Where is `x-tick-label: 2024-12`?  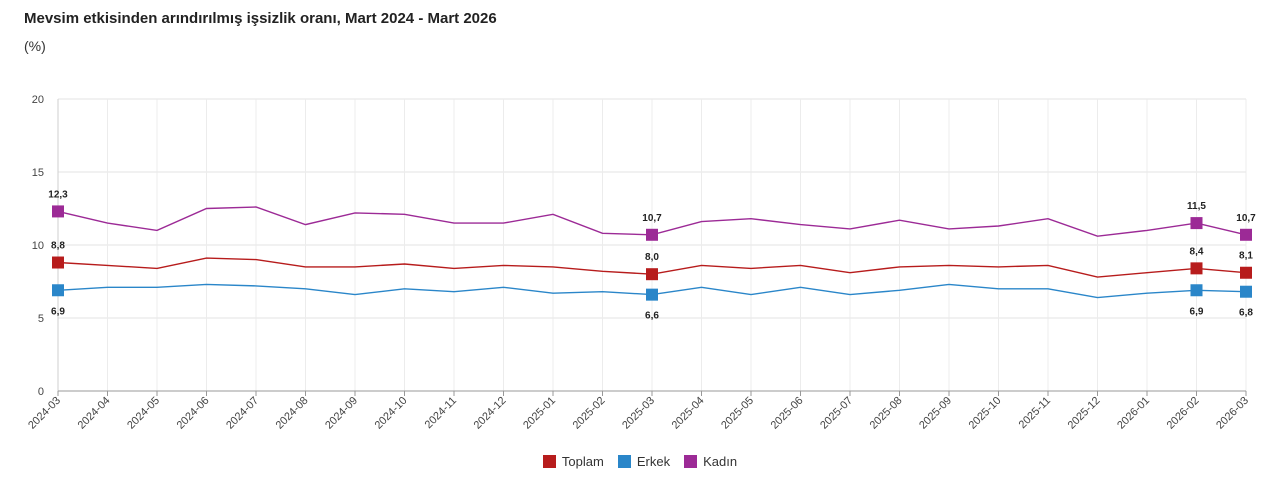 x-tick-label: 2024-12 is located at coordinates (490, 413).